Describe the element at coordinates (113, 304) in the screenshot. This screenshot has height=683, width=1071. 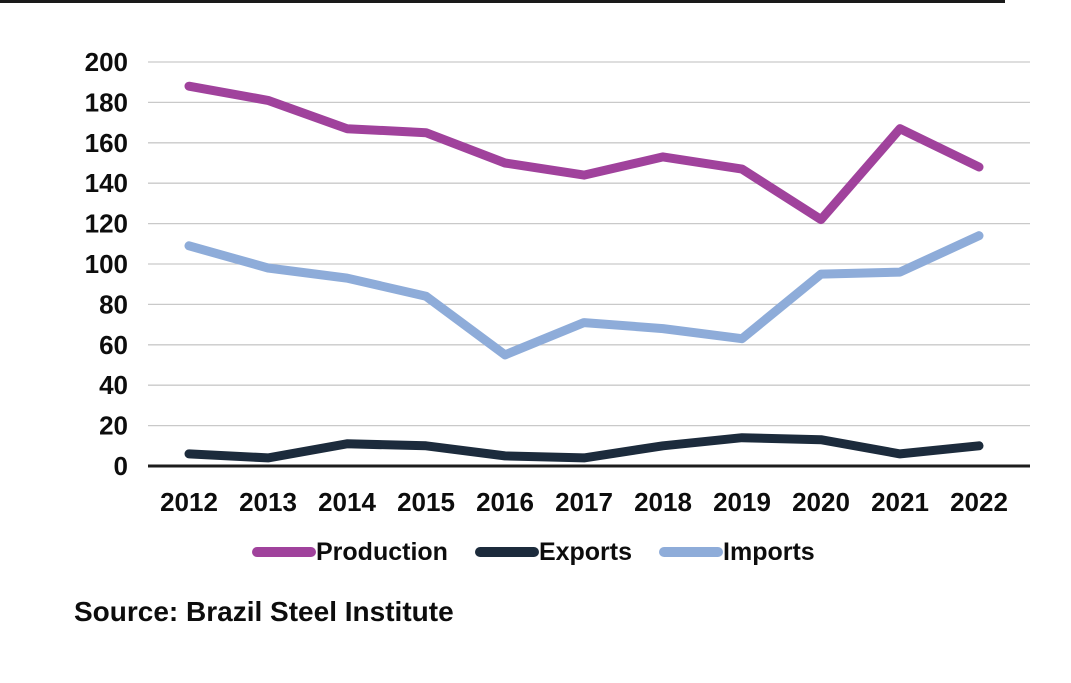
I see `y-axis-tick-label: 80` at that location.